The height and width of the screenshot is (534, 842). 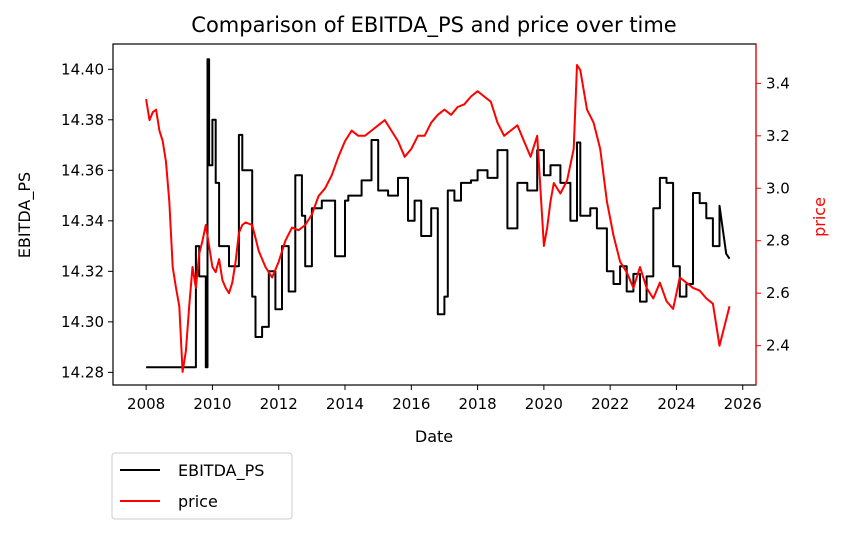 What do you see at coordinates (198, 501) in the screenshot?
I see `legend-label-price: price` at bounding box center [198, 501].